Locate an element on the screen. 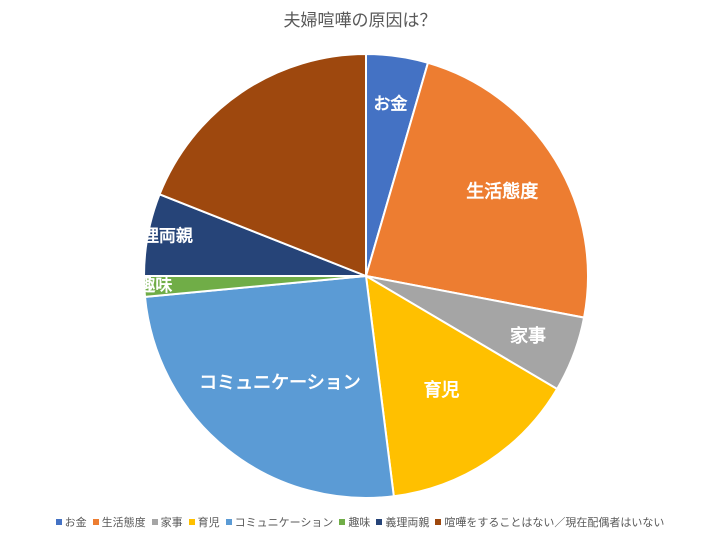  legend-item: 趣味 is located at coordinates (354, 522).